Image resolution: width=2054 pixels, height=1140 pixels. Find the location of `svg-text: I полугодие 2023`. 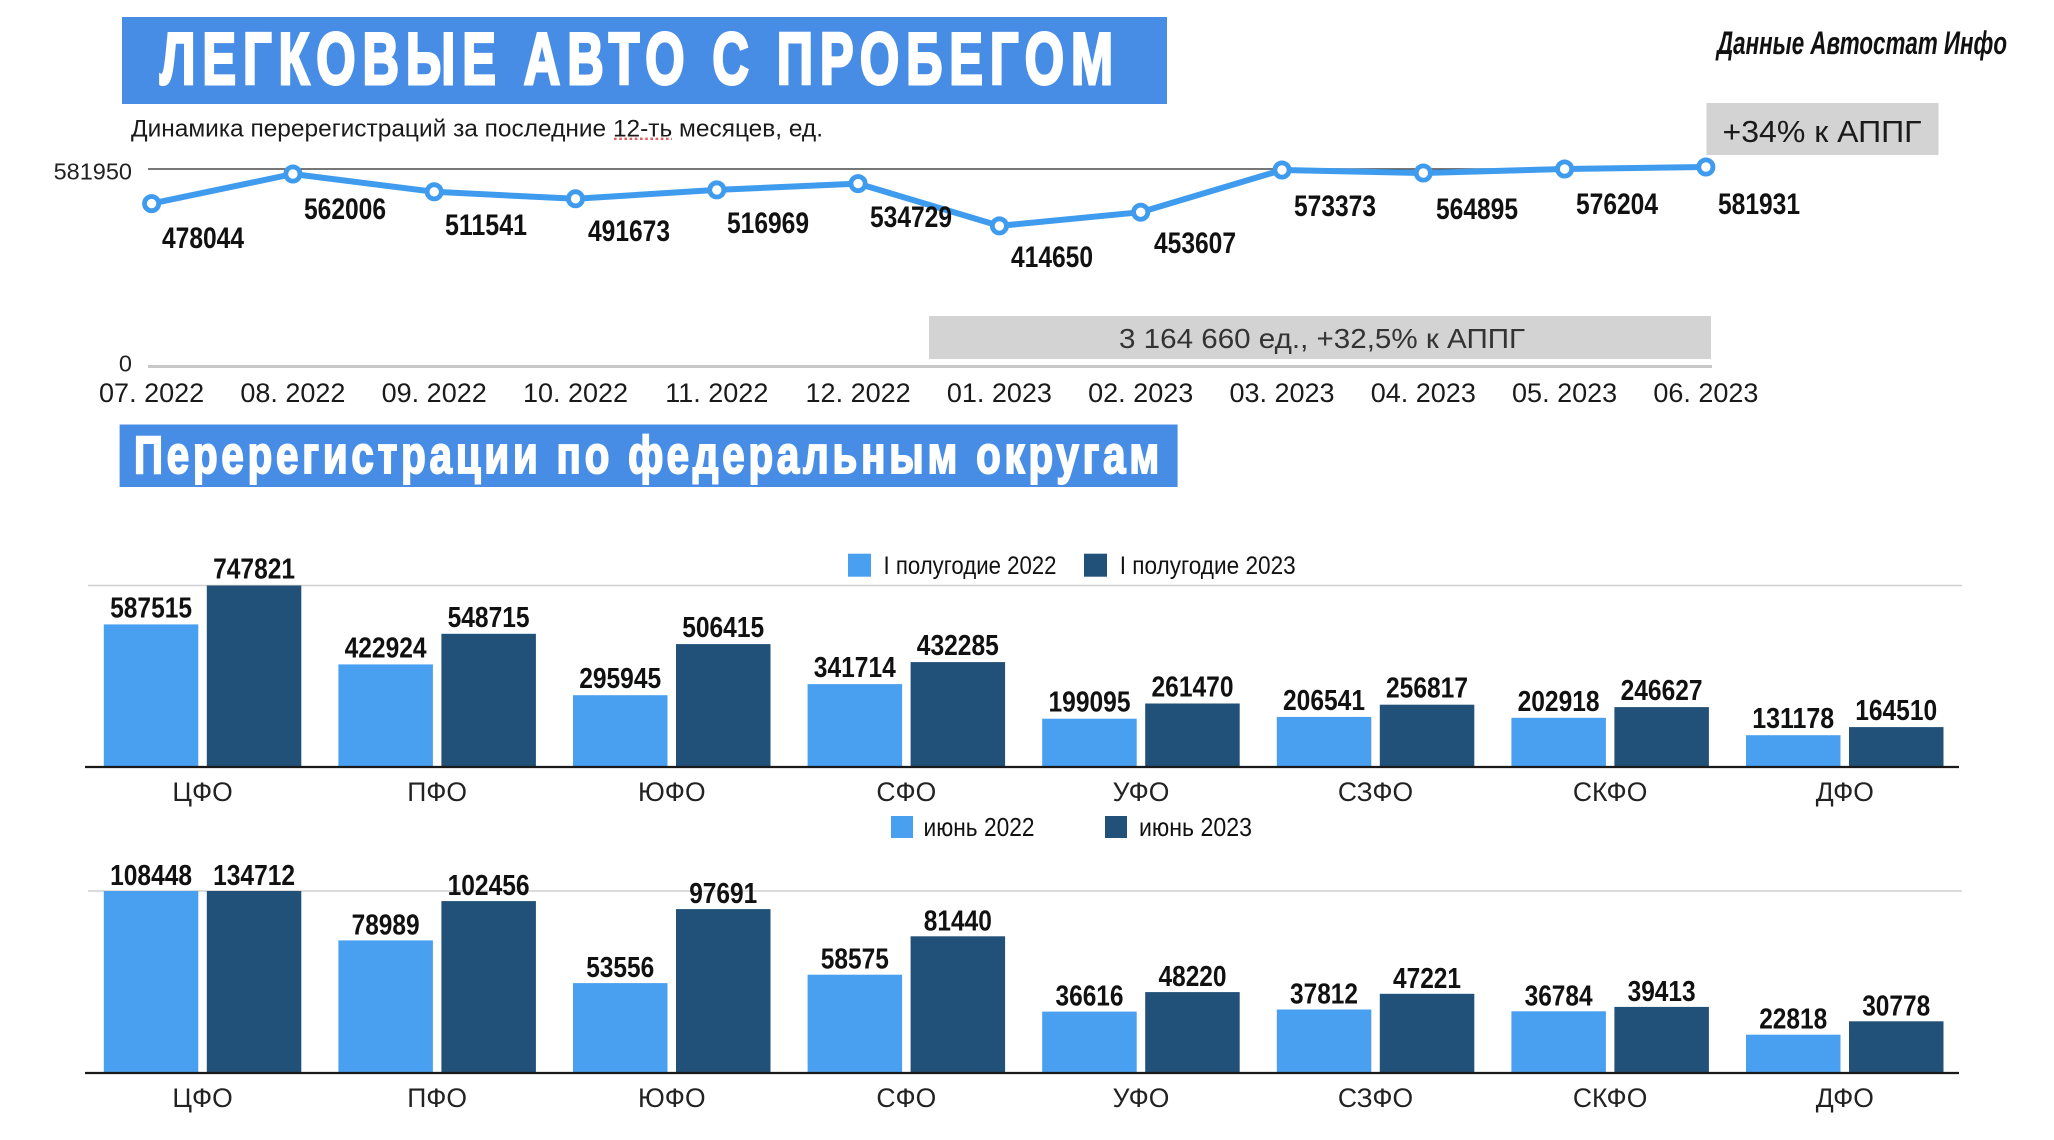

svg-text: I полугодие 2023 is located at coordinates (1208, 566).